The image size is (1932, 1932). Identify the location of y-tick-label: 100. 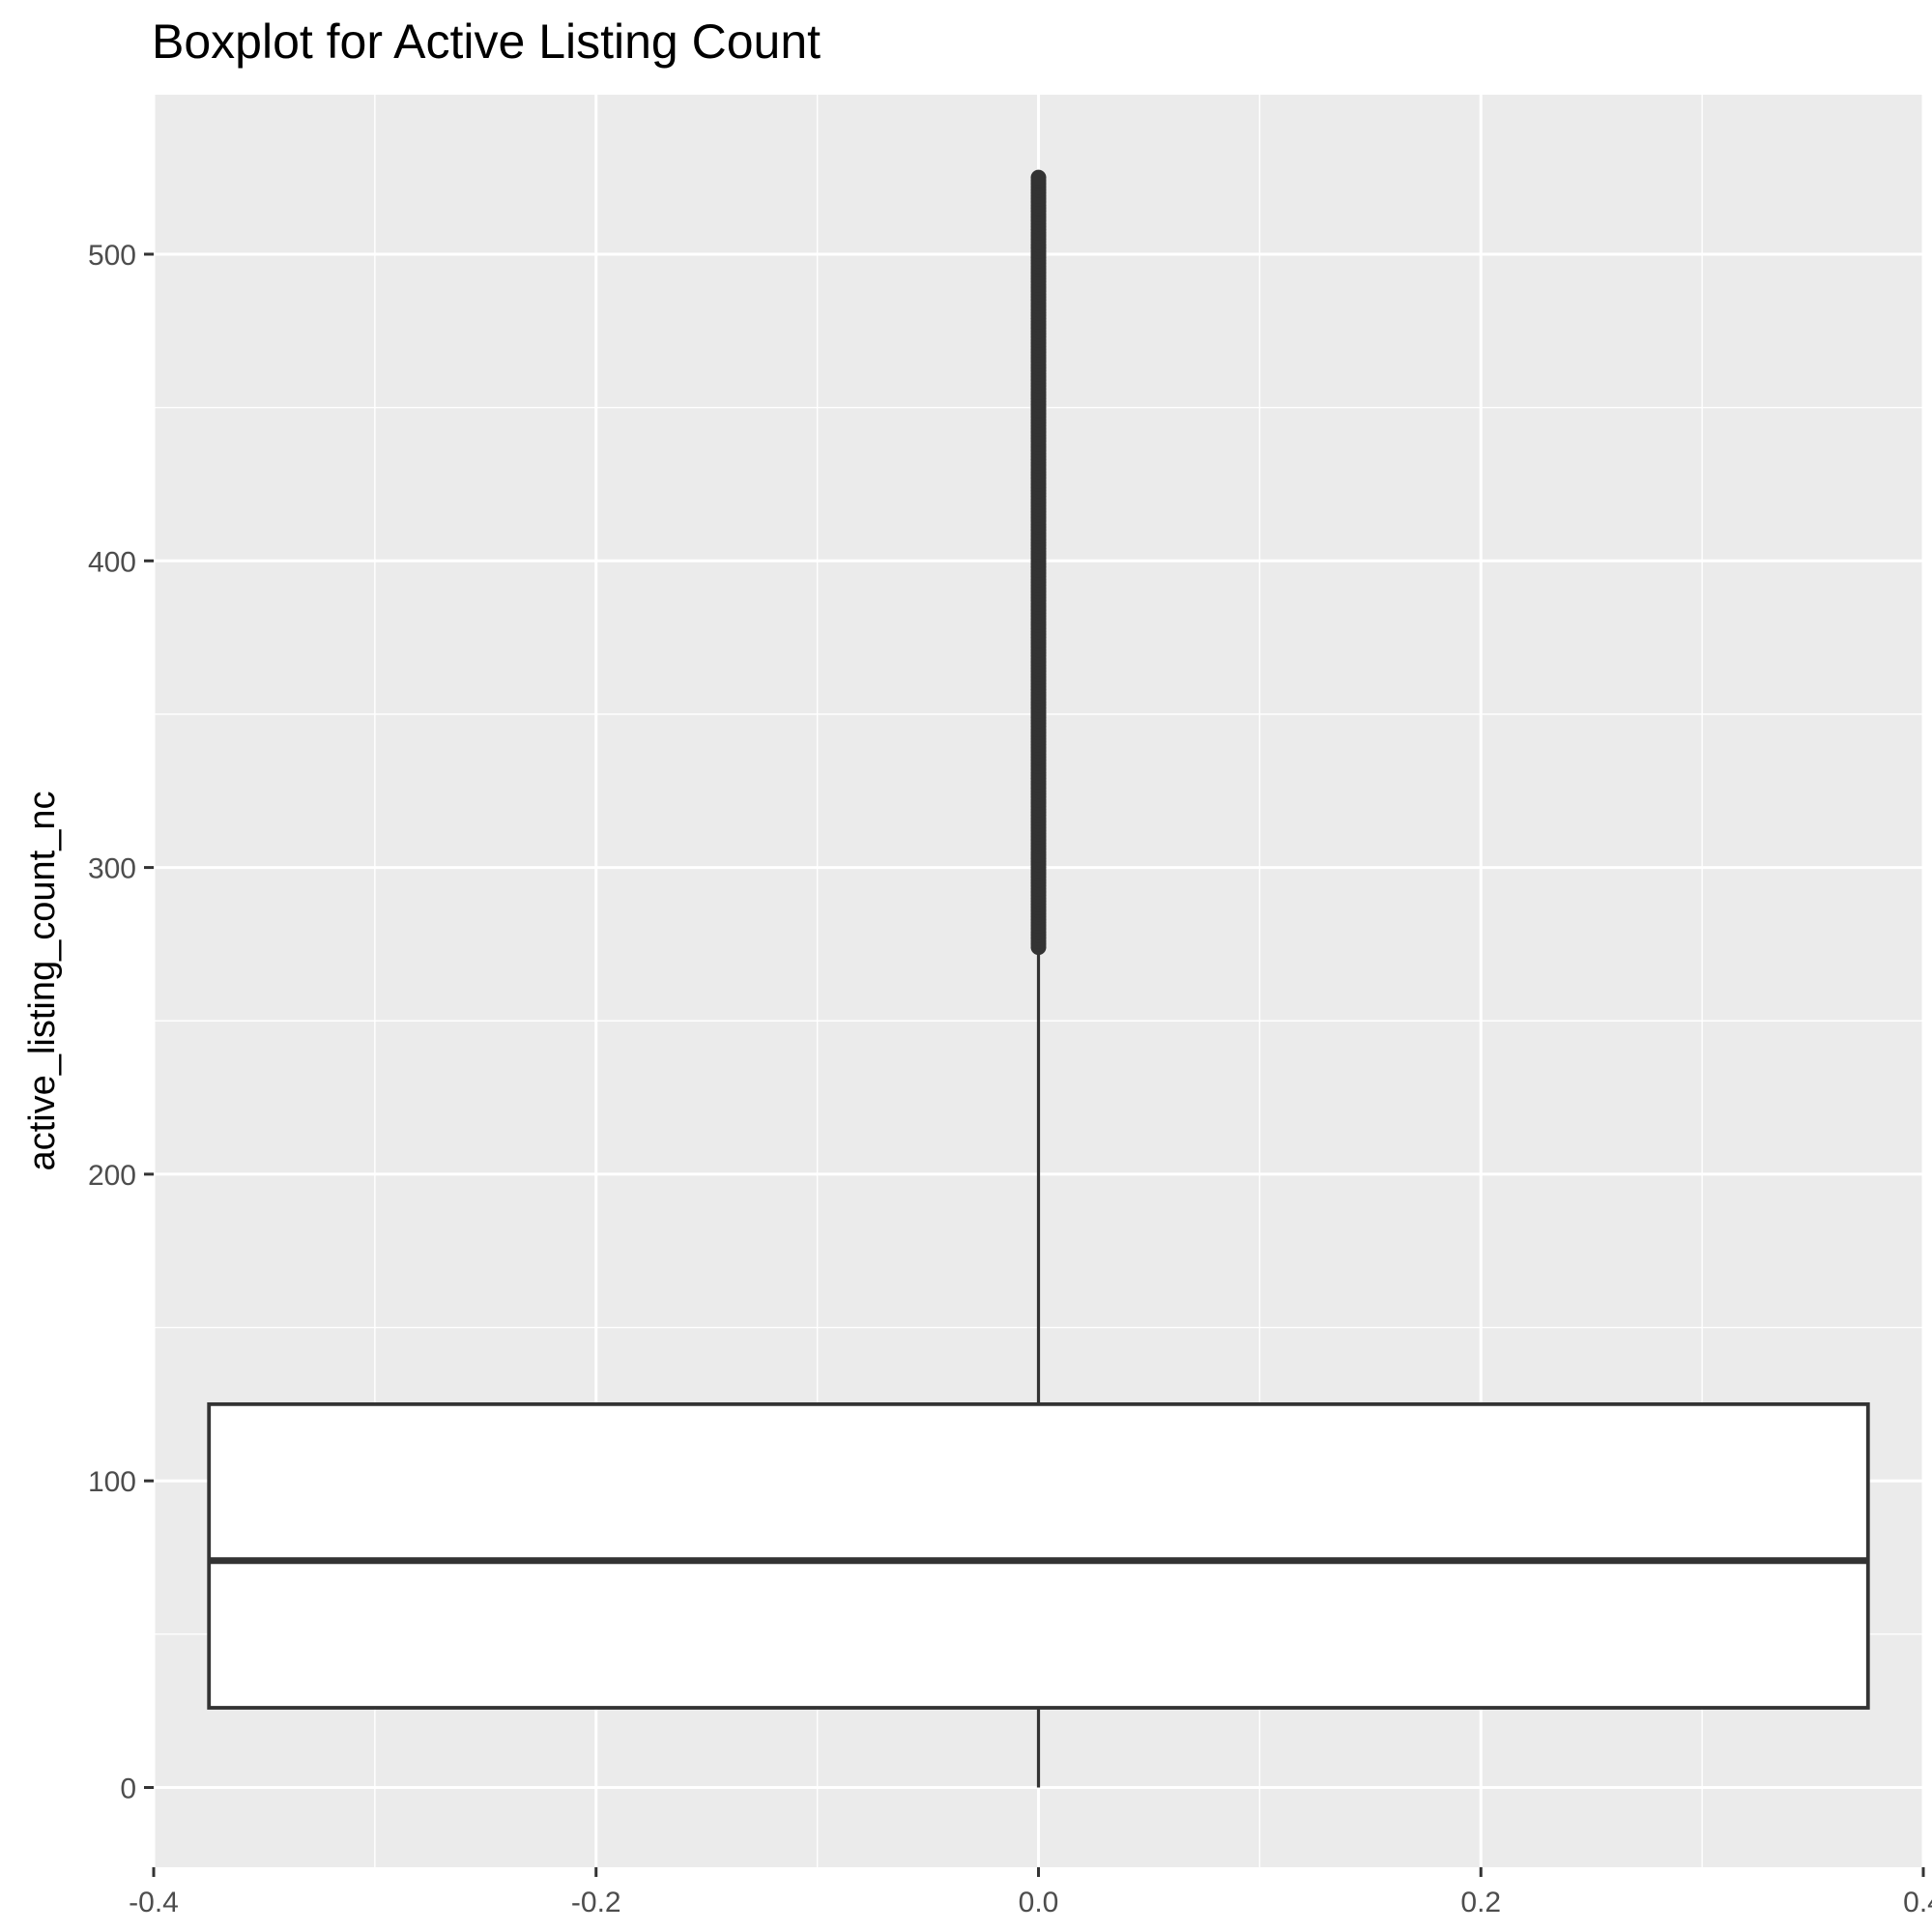
(112, 1482).